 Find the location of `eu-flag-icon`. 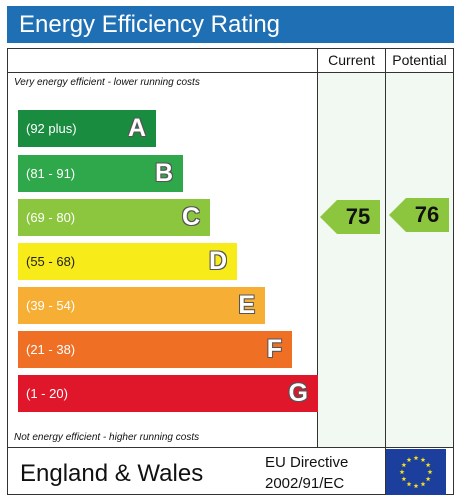

eu-flag-icon is located at coordinates (416, 472).